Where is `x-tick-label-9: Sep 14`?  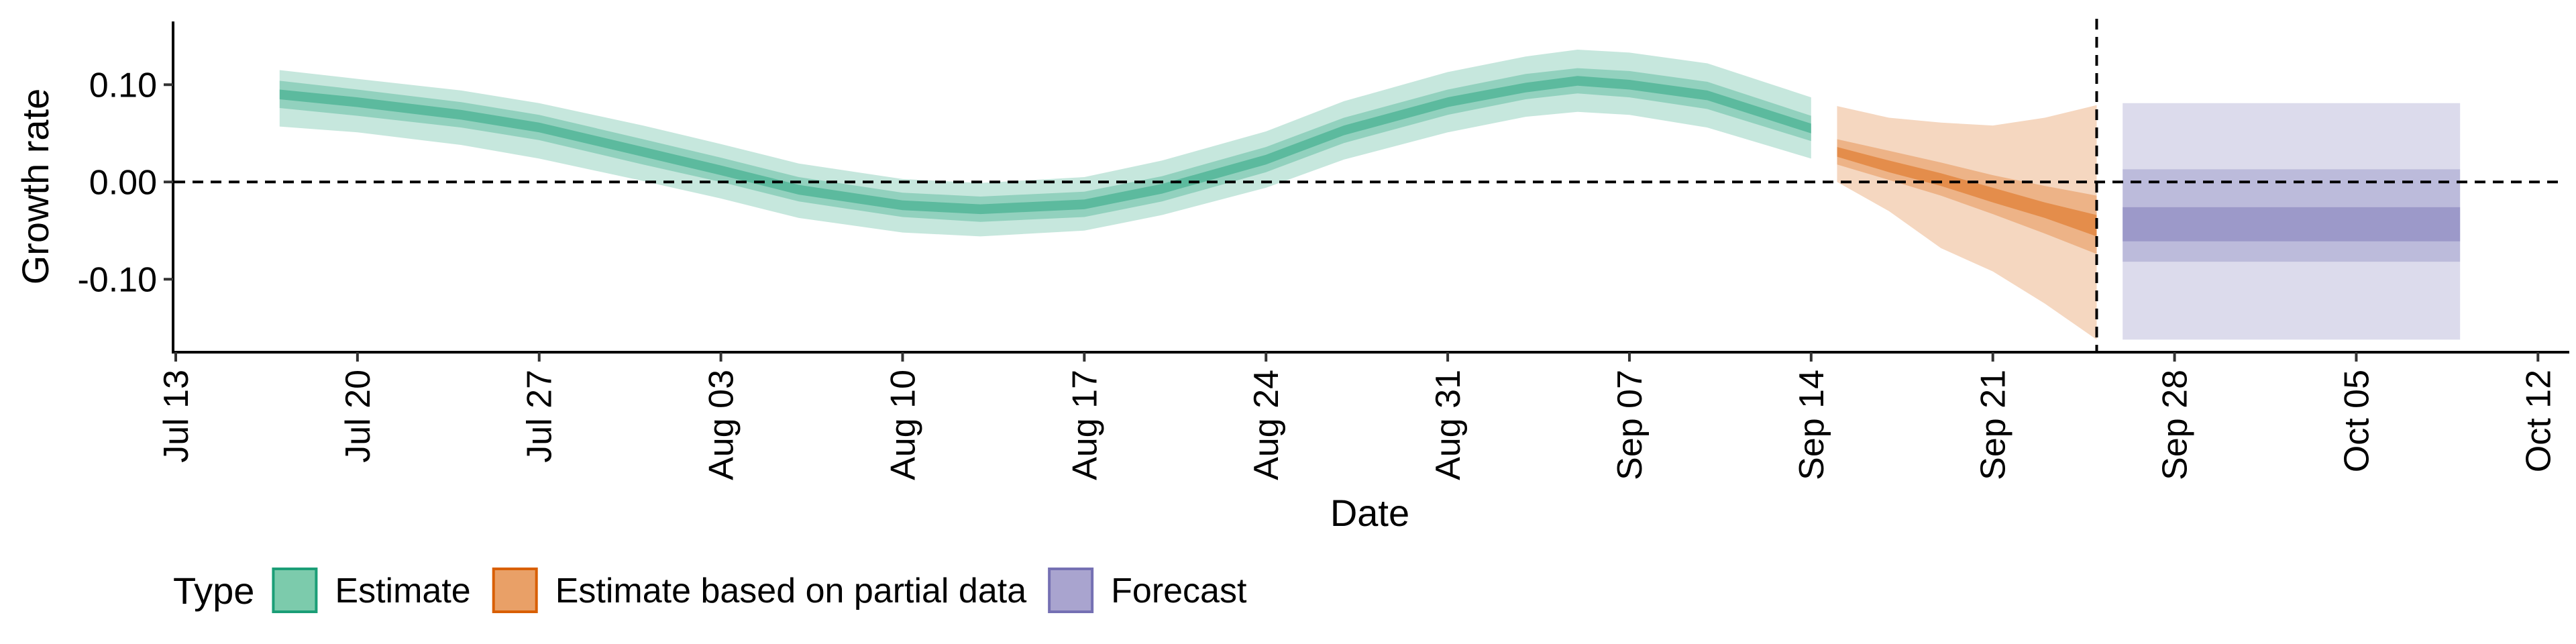 x-tick-label-9: Sep 14 is located at coordinates (1811, 425).